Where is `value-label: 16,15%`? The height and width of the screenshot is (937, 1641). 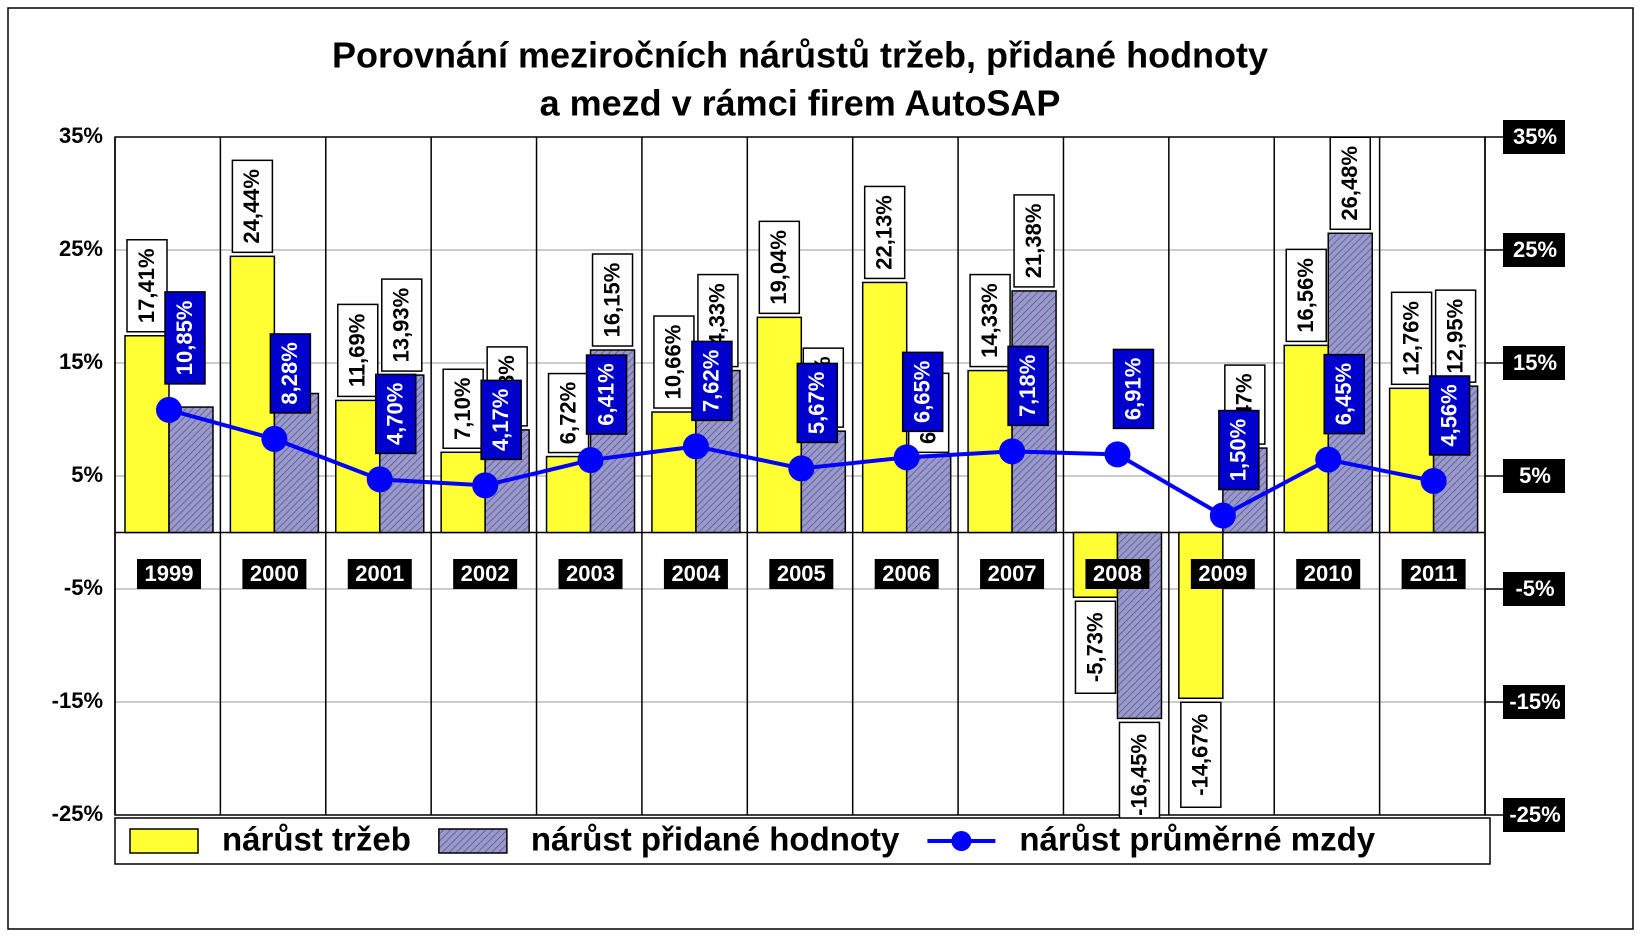
value-label: 16,15% is located at coordinates (611, 300).